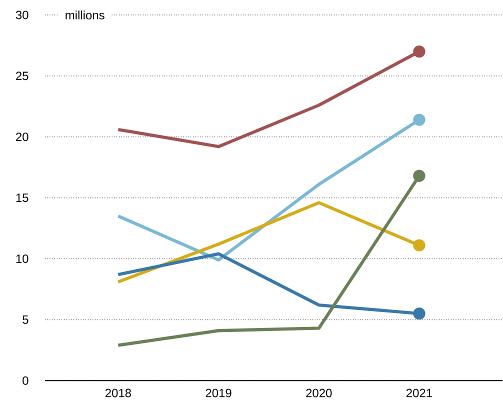  What do you see at coordinates (25, 381) in the screenshot?
I see `y-tick-label: 0` at bounding box center [25, 381].